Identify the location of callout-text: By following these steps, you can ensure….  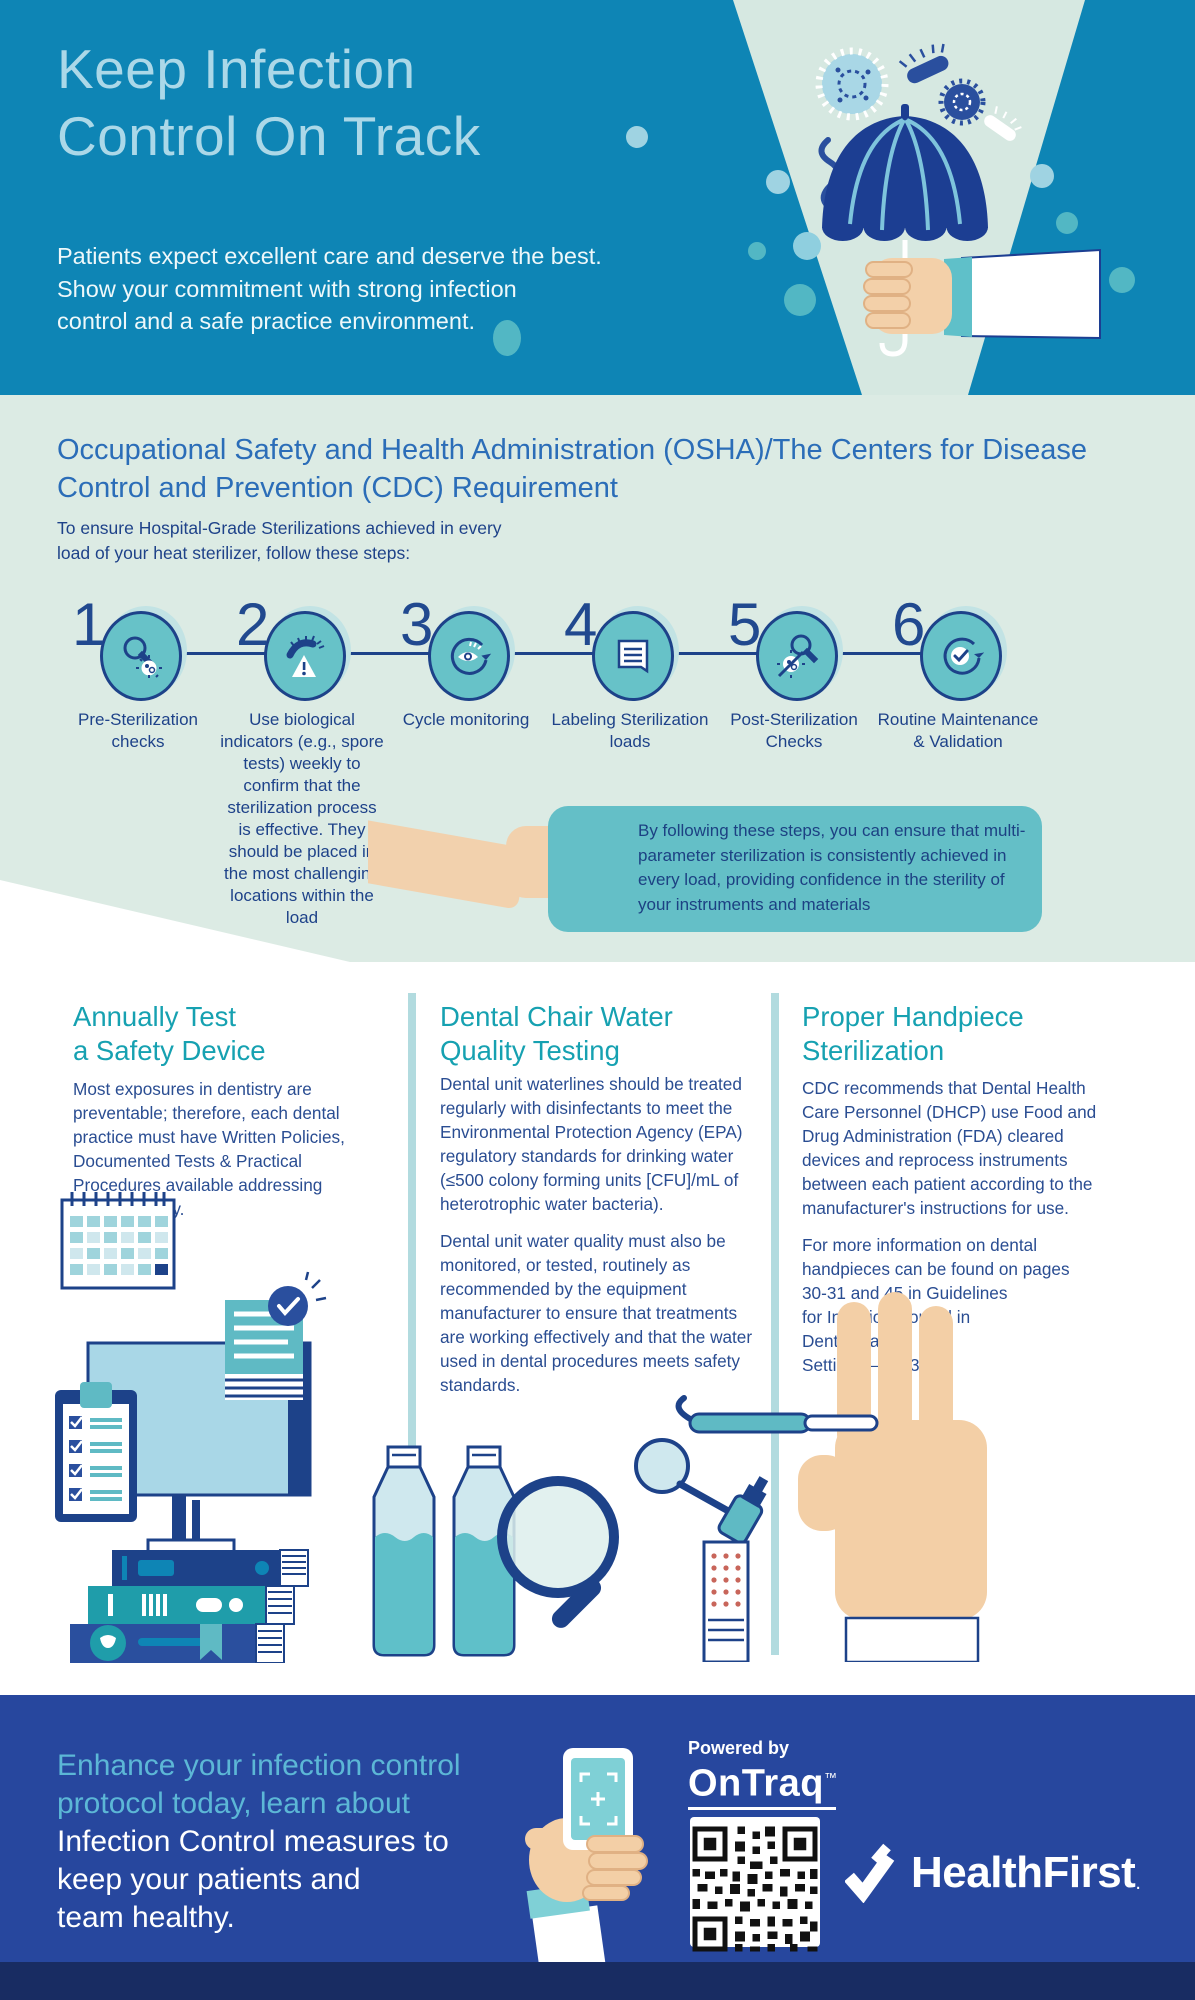
(832, 867).